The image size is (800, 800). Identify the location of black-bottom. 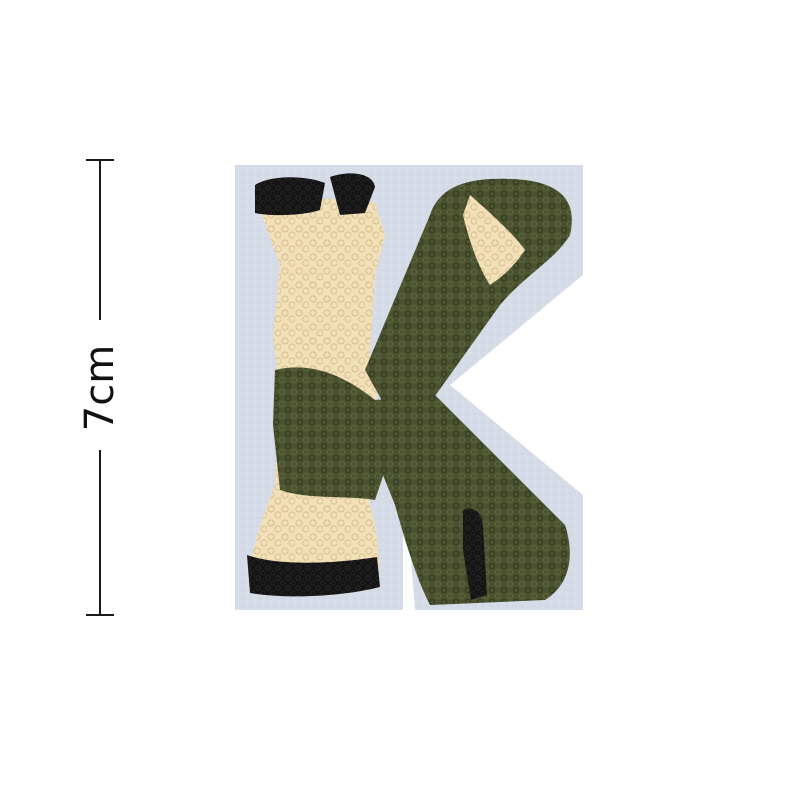
(313, 576).